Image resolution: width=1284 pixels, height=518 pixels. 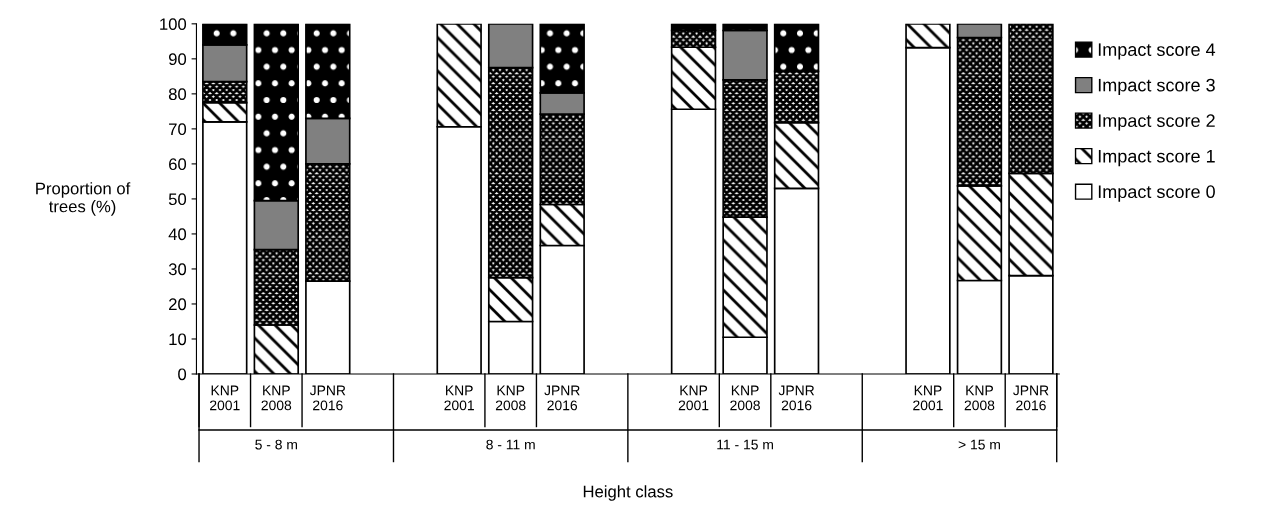 What do you see at coordinates (1157, 51) in the screenshot?
I see `legend-label: Impact score 4` at bounding box center [1157, 51].